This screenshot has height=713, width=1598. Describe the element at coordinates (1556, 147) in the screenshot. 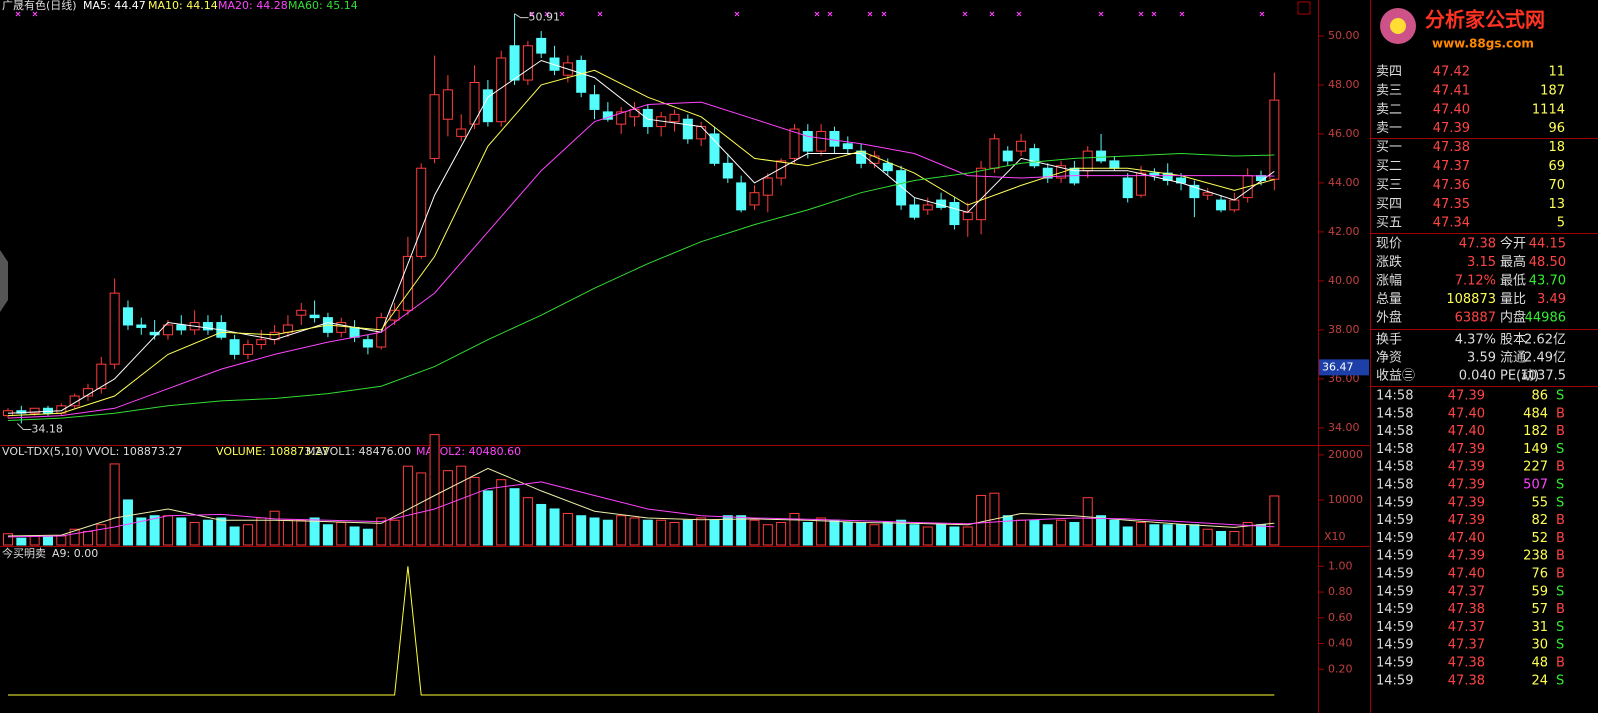

I see `book-volume: 18` at that location.